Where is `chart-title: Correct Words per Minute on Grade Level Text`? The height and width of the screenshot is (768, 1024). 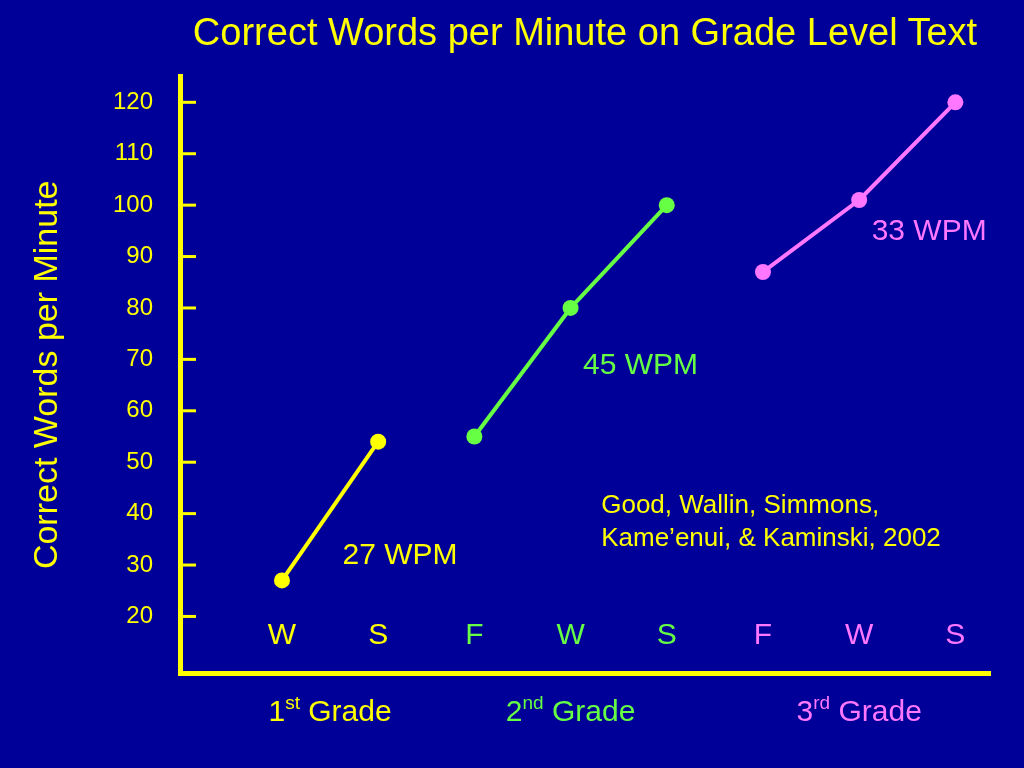
chart-title: Correct Words per Minute on Grade Level Text is located at coordinates (585, 32).